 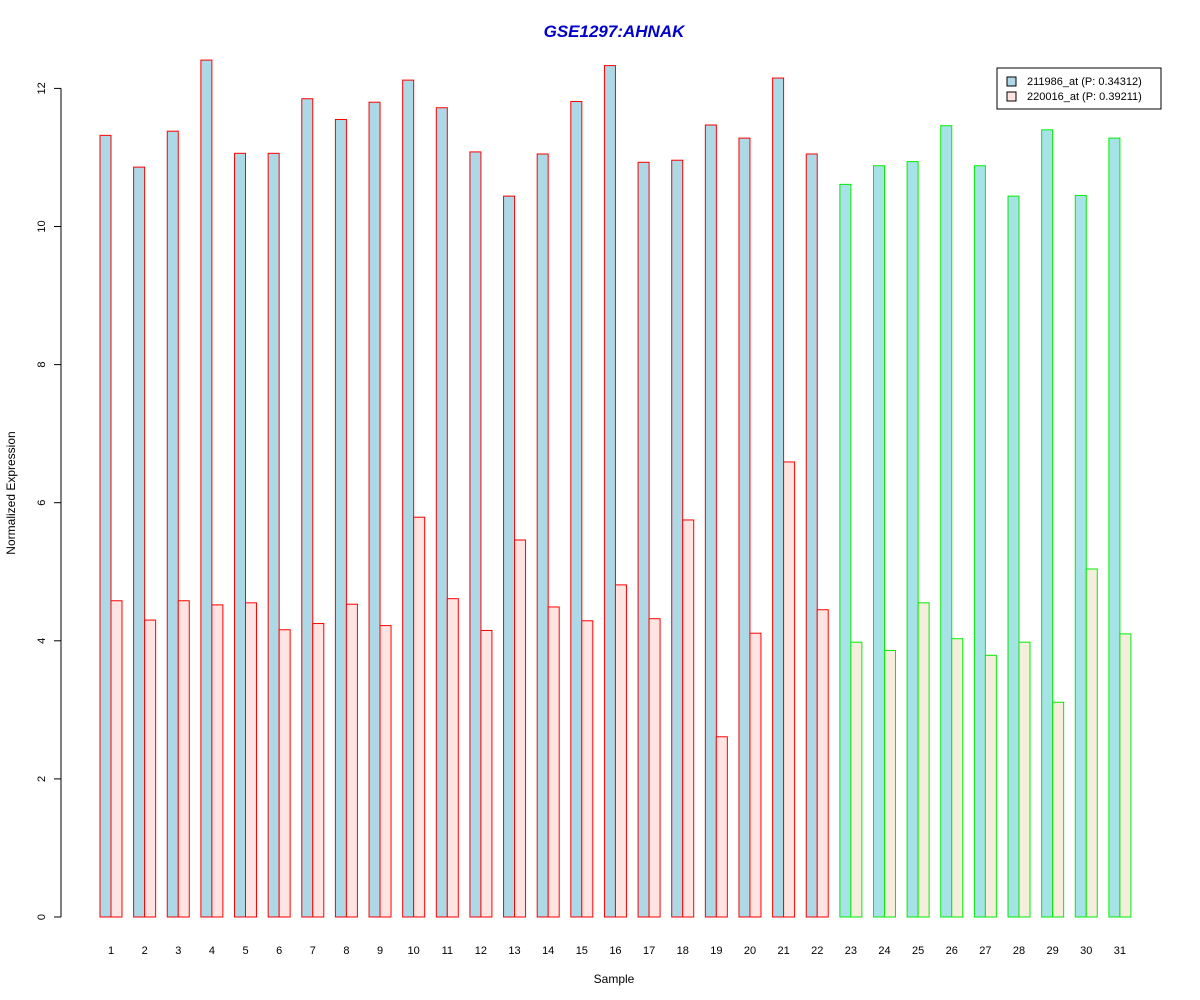 I want to click on x-tick-label: 20, so click(x=750, y=951).